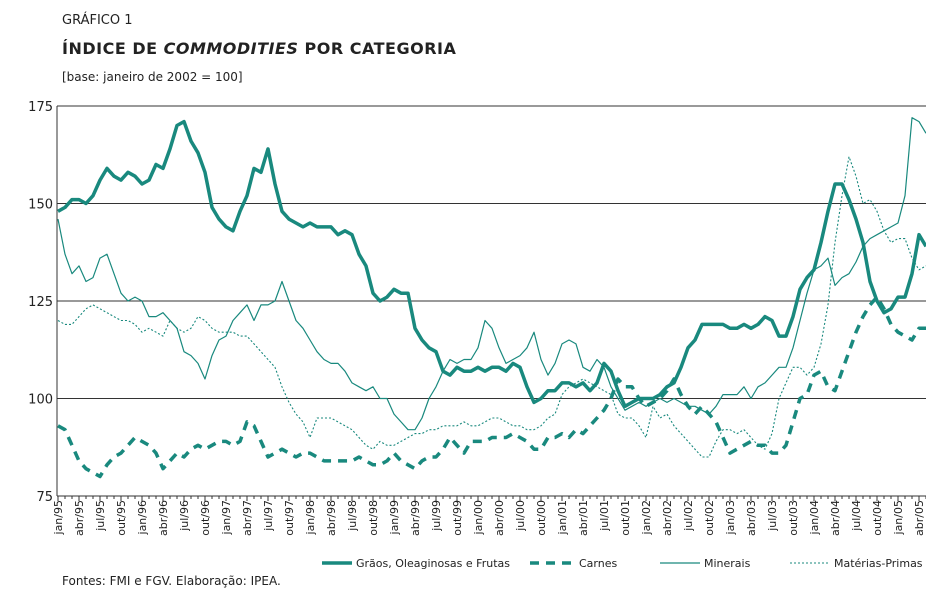 The width and height of the screenshot is (926, 595). Describe the element at coordinates (121, 518) in the screenshot. I see `x-tick-label: out/95` at that location.